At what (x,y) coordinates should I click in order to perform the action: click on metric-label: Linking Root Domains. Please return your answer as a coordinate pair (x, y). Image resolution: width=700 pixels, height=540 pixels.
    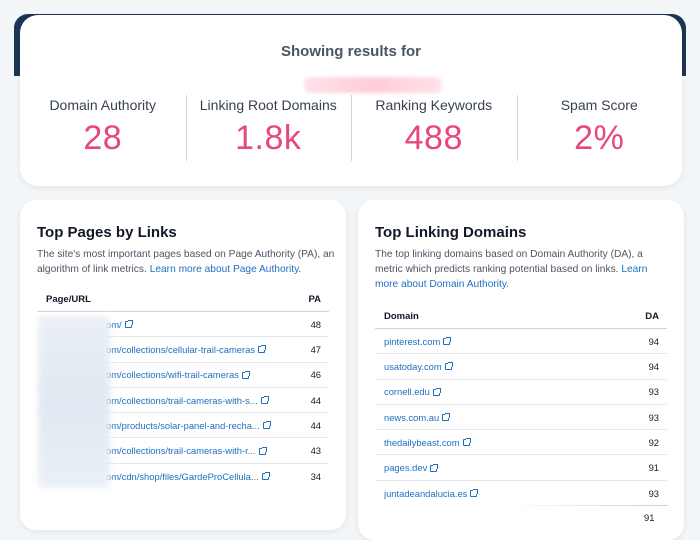
    Looking at the image, I should click on (268, 105).